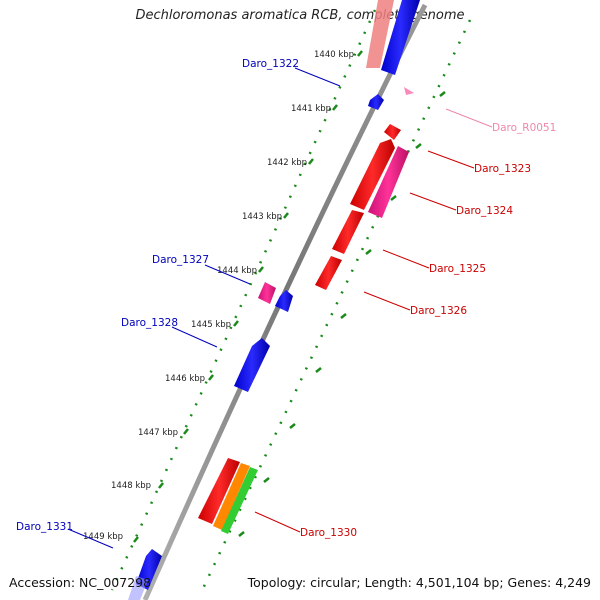 The width and height of the screenshot is (600, 600). I want to click on feature-light-blue, so click(138, 588).